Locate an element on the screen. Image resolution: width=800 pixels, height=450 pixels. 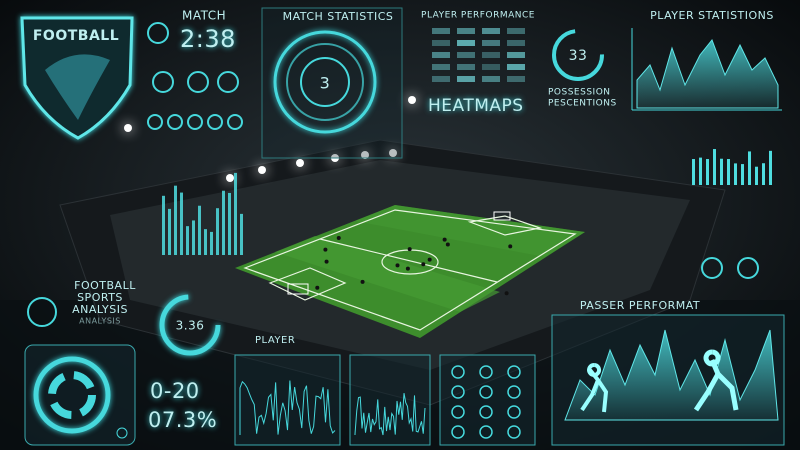
floodlights is located at coordinates (270, 139).